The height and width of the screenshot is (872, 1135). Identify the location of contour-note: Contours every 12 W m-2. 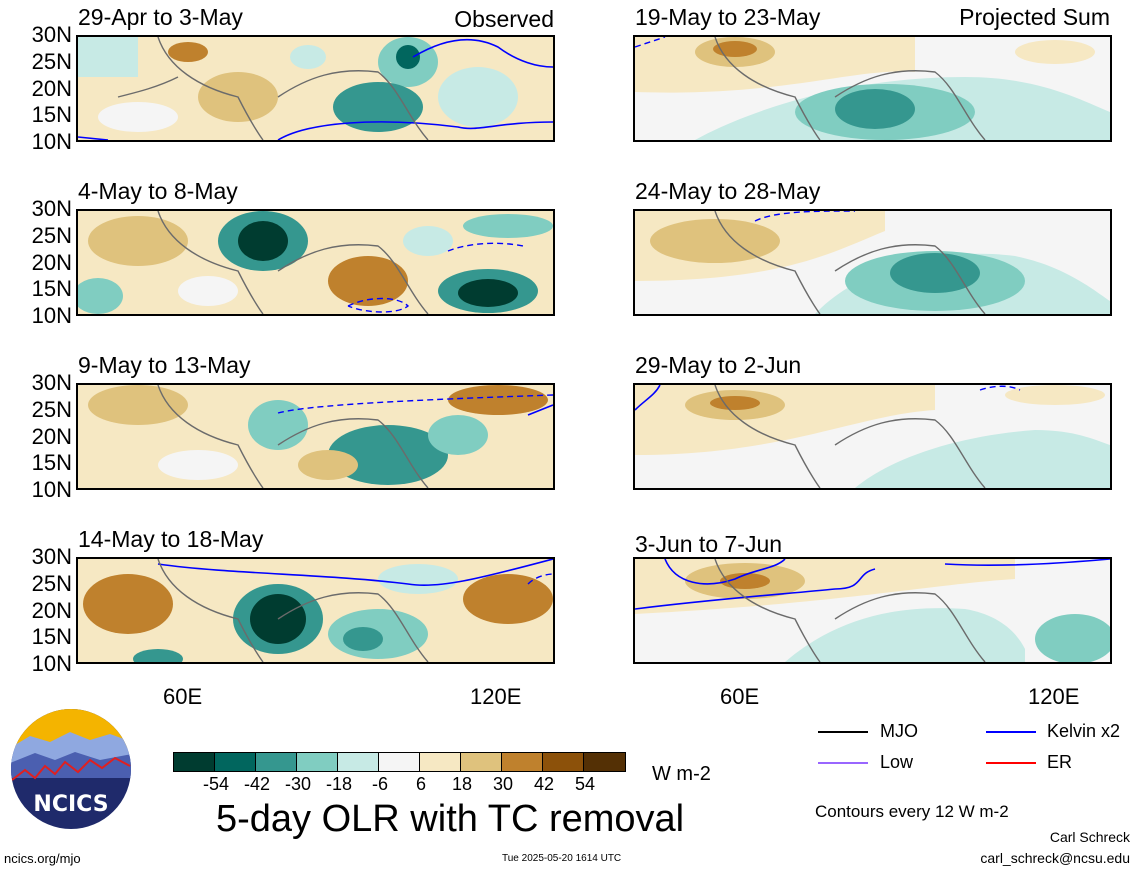
(912, 811).